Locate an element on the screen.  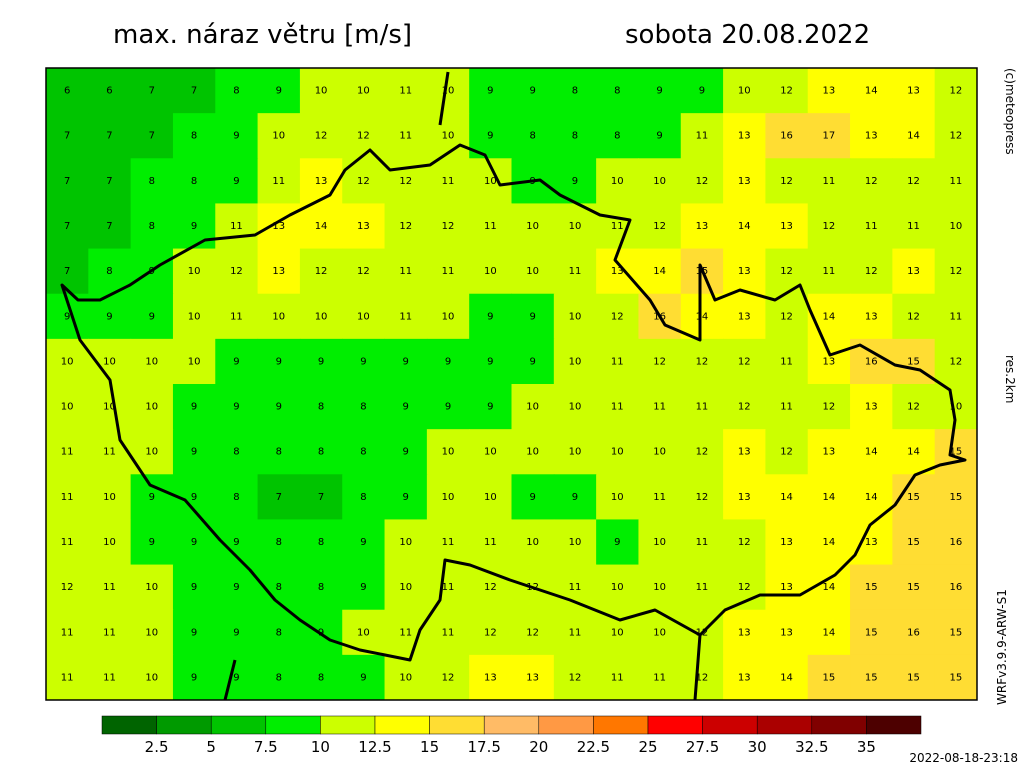
grid-value: 17 is located at coordinates (829, 136).